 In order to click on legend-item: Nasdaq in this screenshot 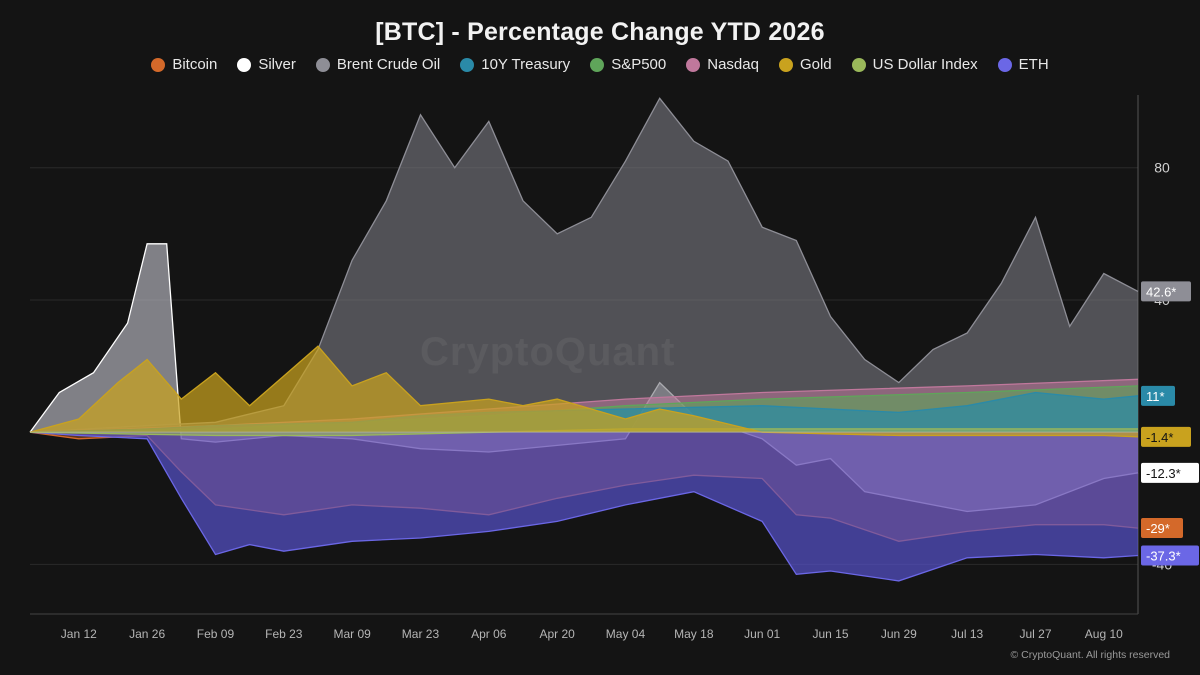, I will do `click(722, 64)`.